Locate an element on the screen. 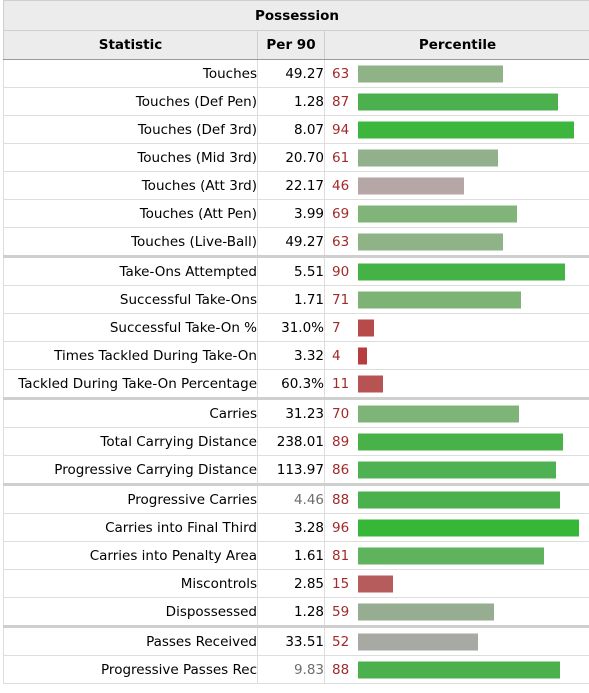 The image size is (589, 693). percentile-value: 59 is located at coordinates (341, 611).